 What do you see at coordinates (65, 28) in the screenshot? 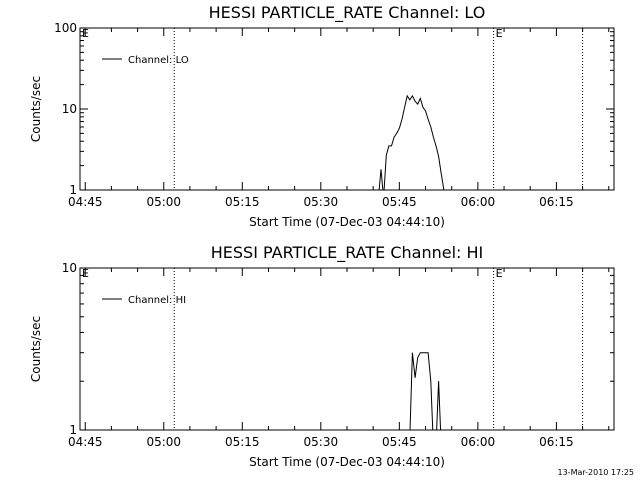
I see `y-tick-label: 100` at bounding box center [65, 28].